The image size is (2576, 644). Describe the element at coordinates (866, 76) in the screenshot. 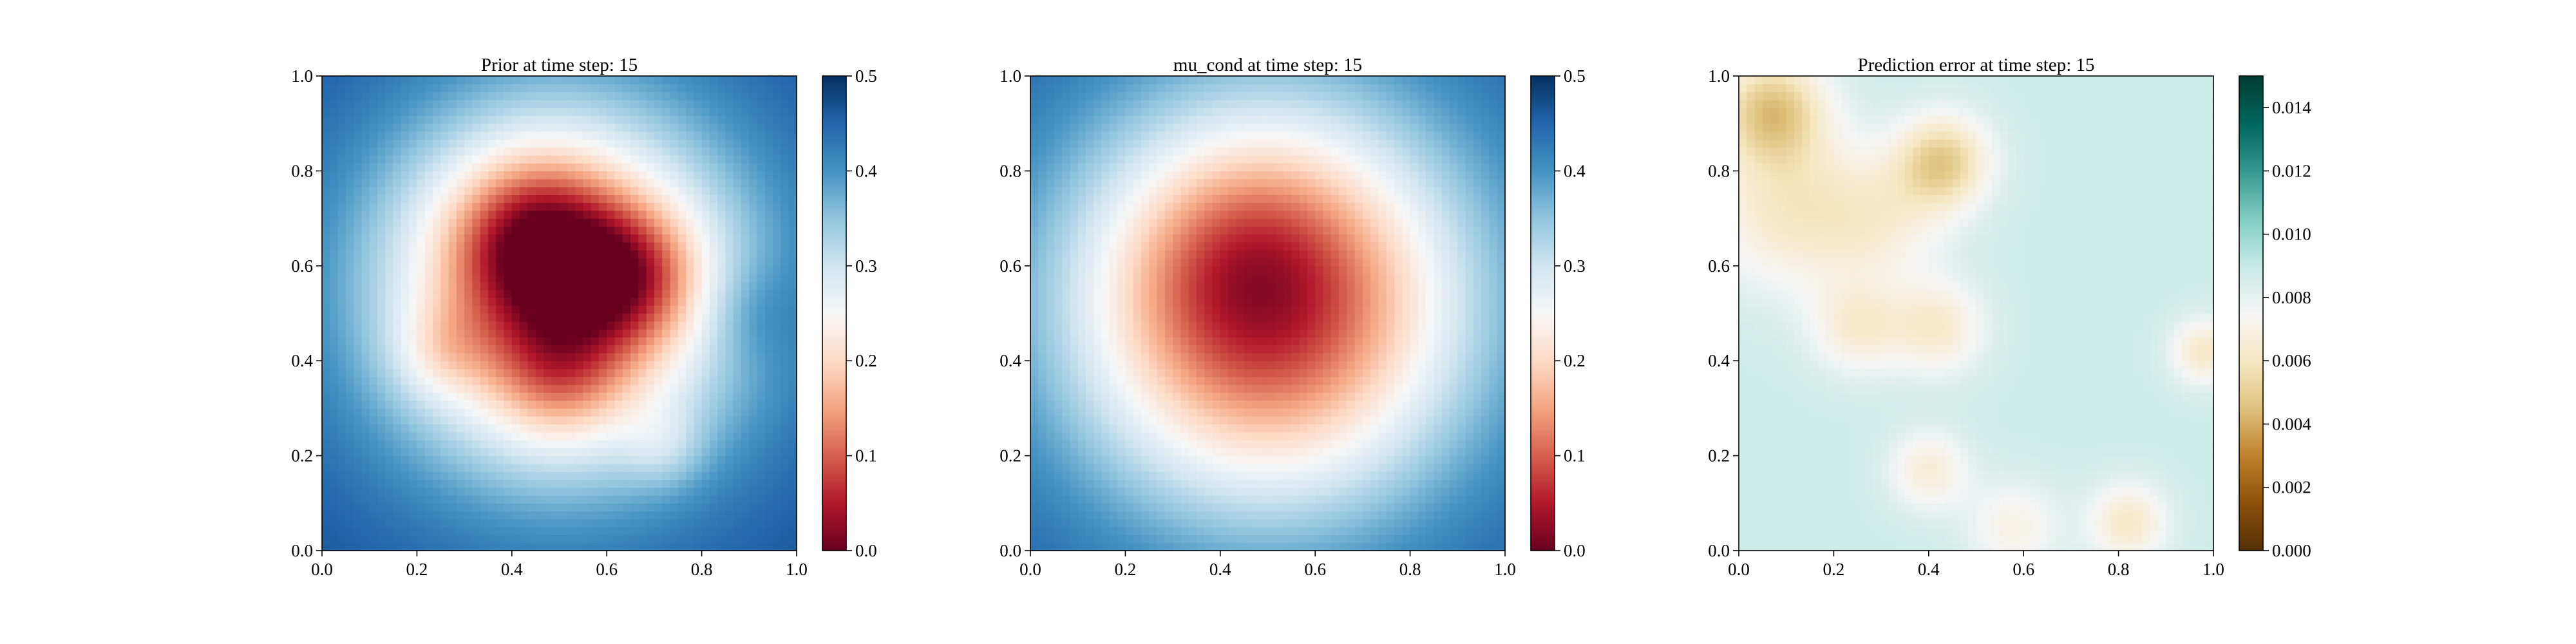

I see `colorbar-tick-label: 0.5` at that location.